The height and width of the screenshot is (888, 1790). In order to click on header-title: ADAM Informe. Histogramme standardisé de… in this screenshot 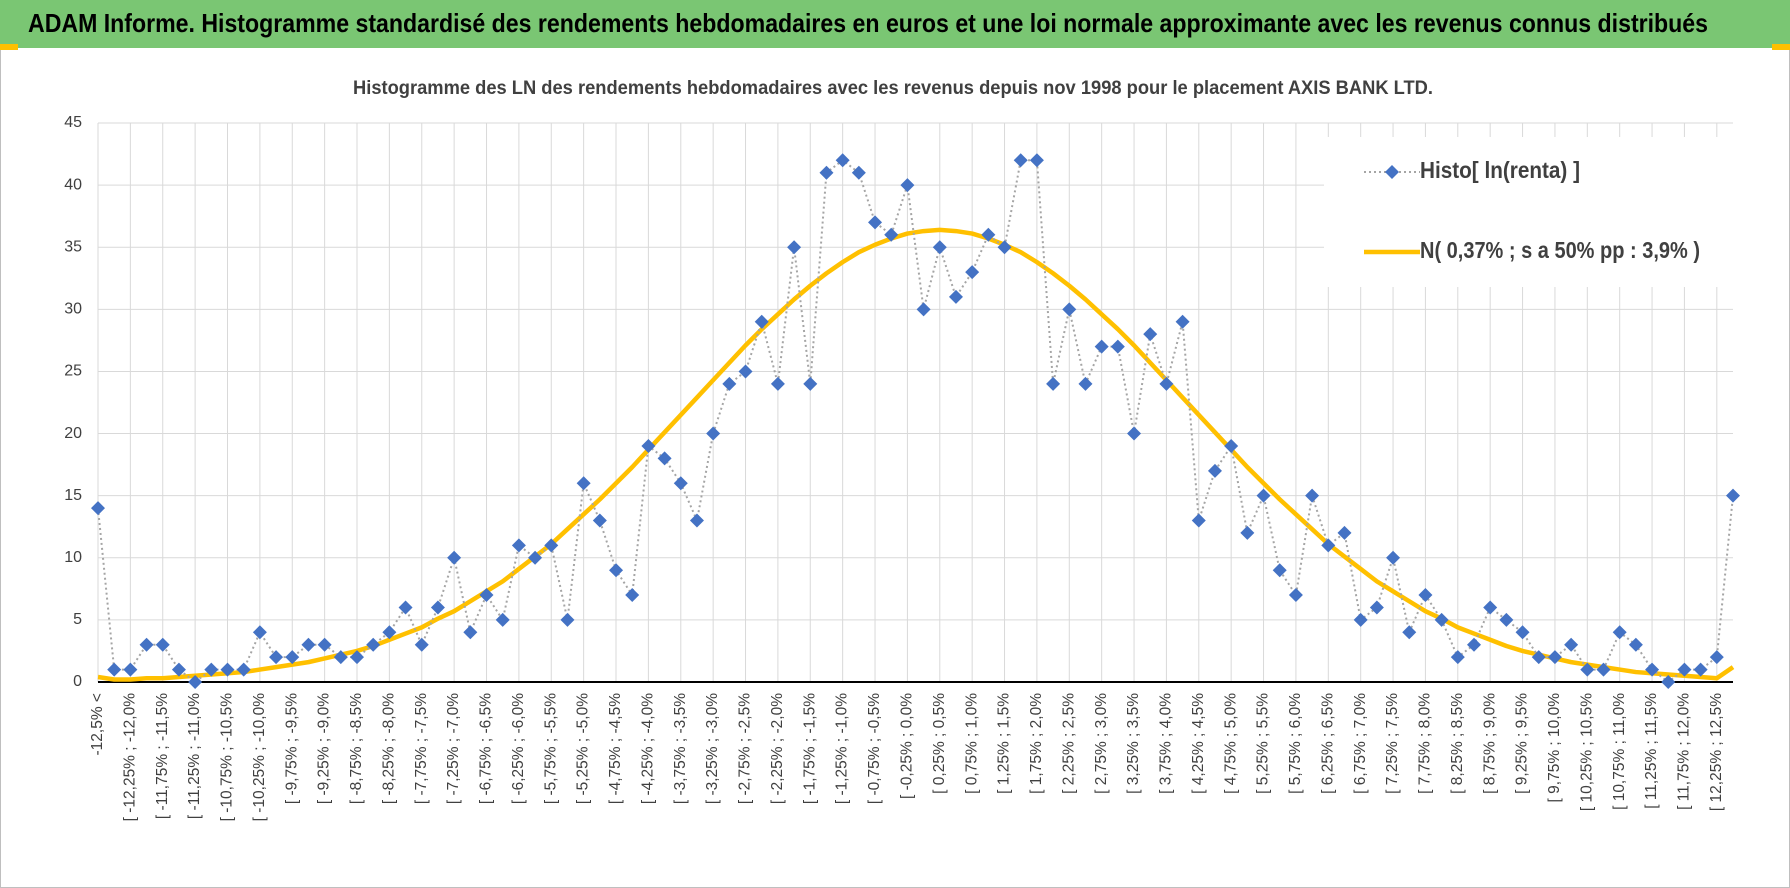, I will do `click(868, 23)`.